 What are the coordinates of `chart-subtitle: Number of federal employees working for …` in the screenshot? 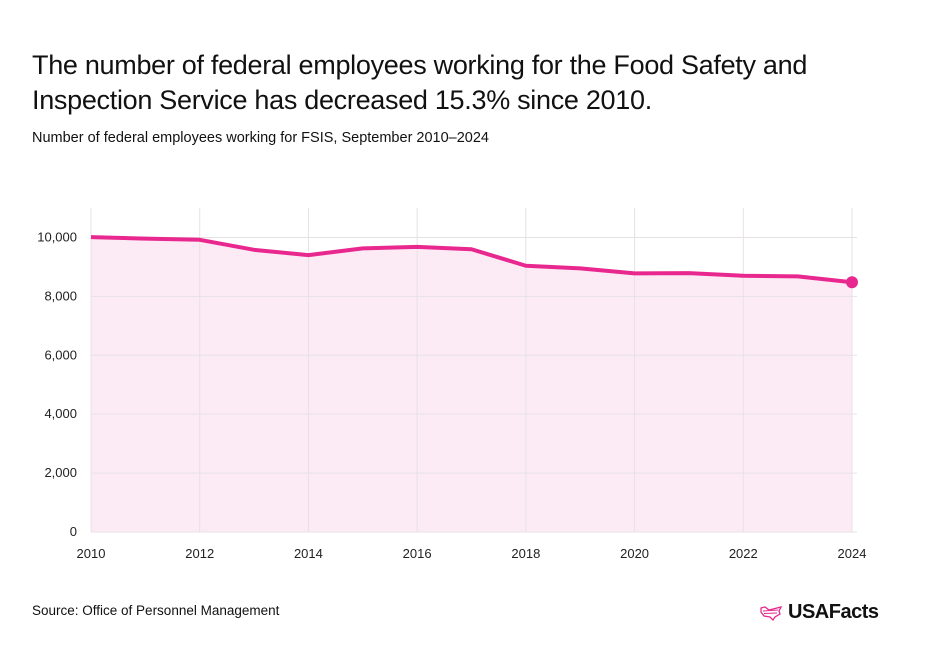 It's located at (260, 138).